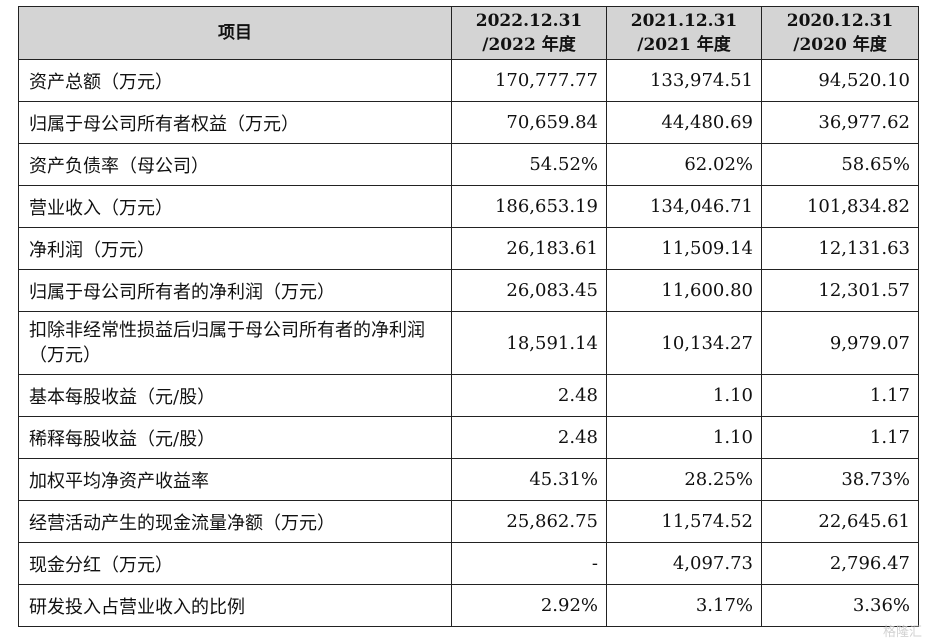 Image resolution: width=930 pixels, height=642 pixels. I want to click on row-label: 营业收入（万元）, so click(235, 206).